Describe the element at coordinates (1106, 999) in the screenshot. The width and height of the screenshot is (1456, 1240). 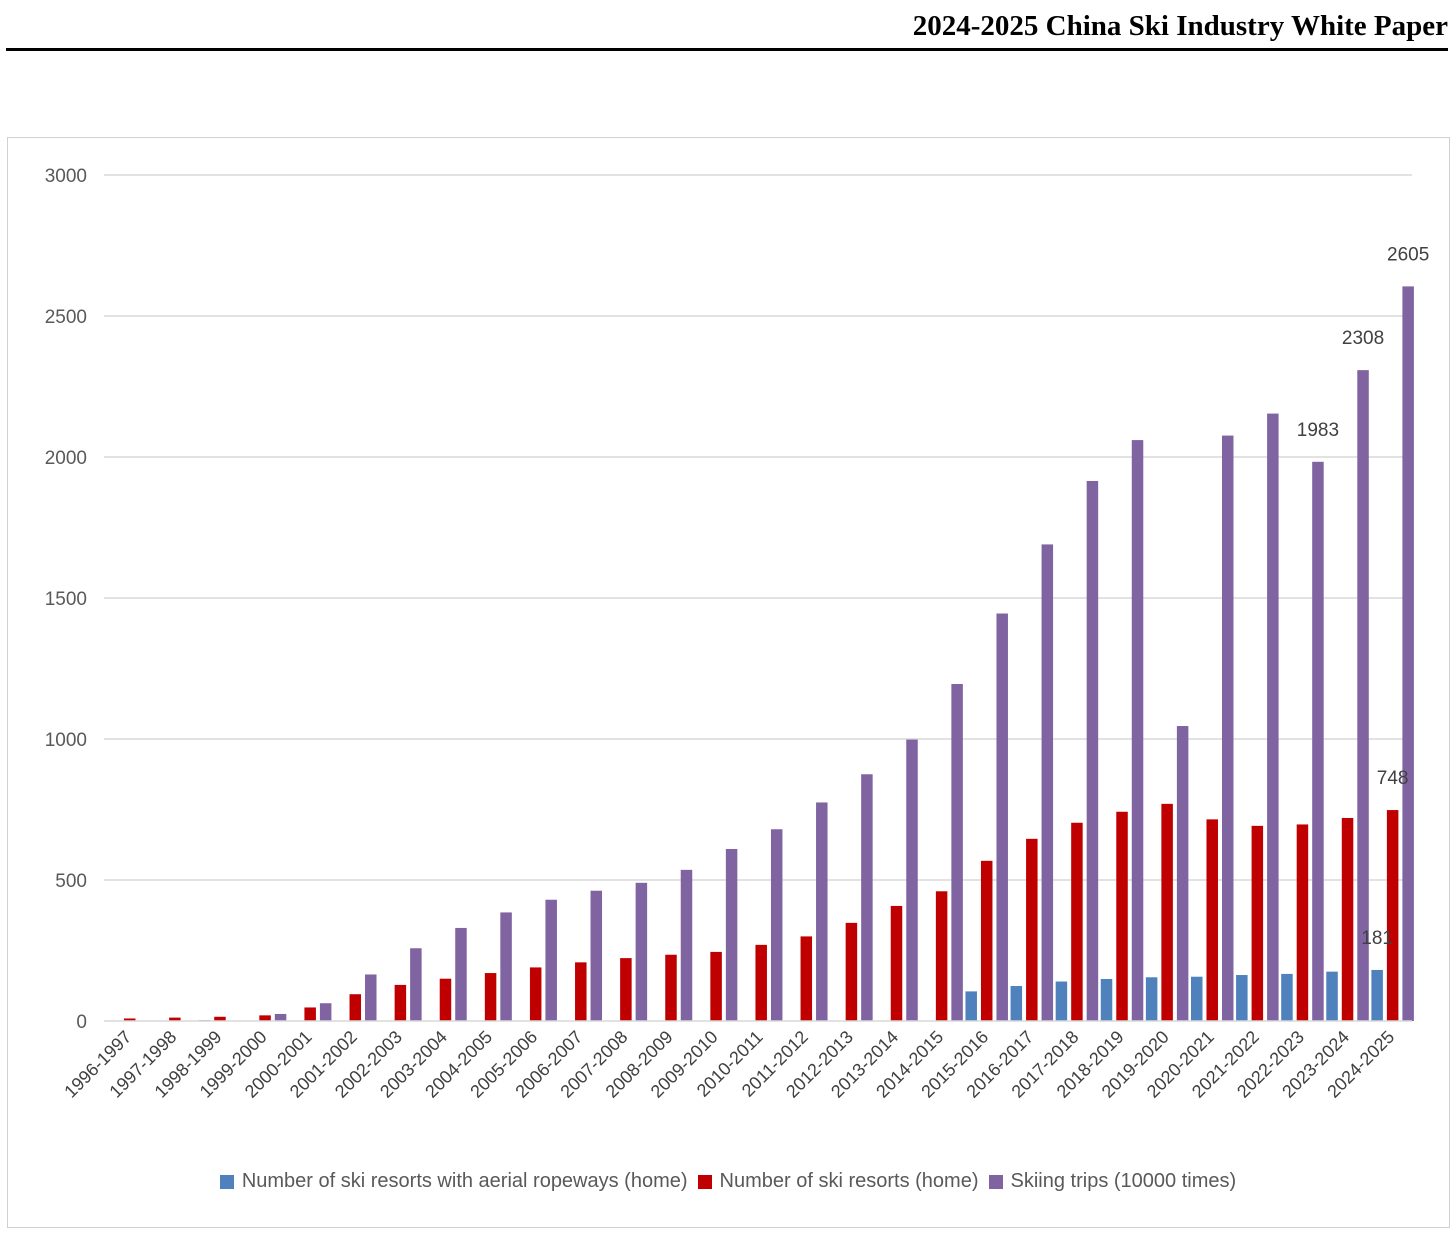
I see `bar-series-0-2018-2019` at that location.